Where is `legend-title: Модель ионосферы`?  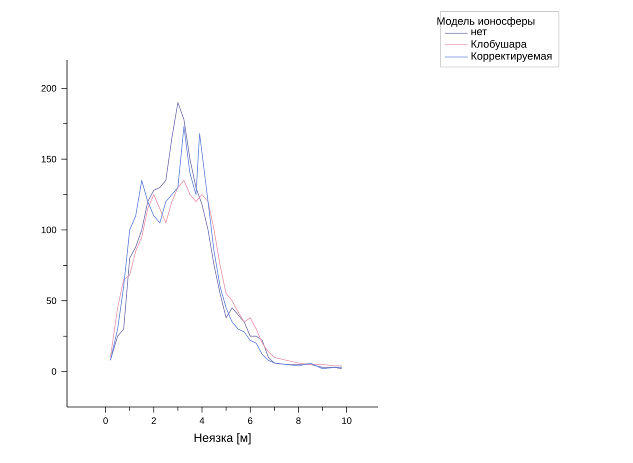 legend-title: Модель ионосферы is located at coordinates (485, 22).